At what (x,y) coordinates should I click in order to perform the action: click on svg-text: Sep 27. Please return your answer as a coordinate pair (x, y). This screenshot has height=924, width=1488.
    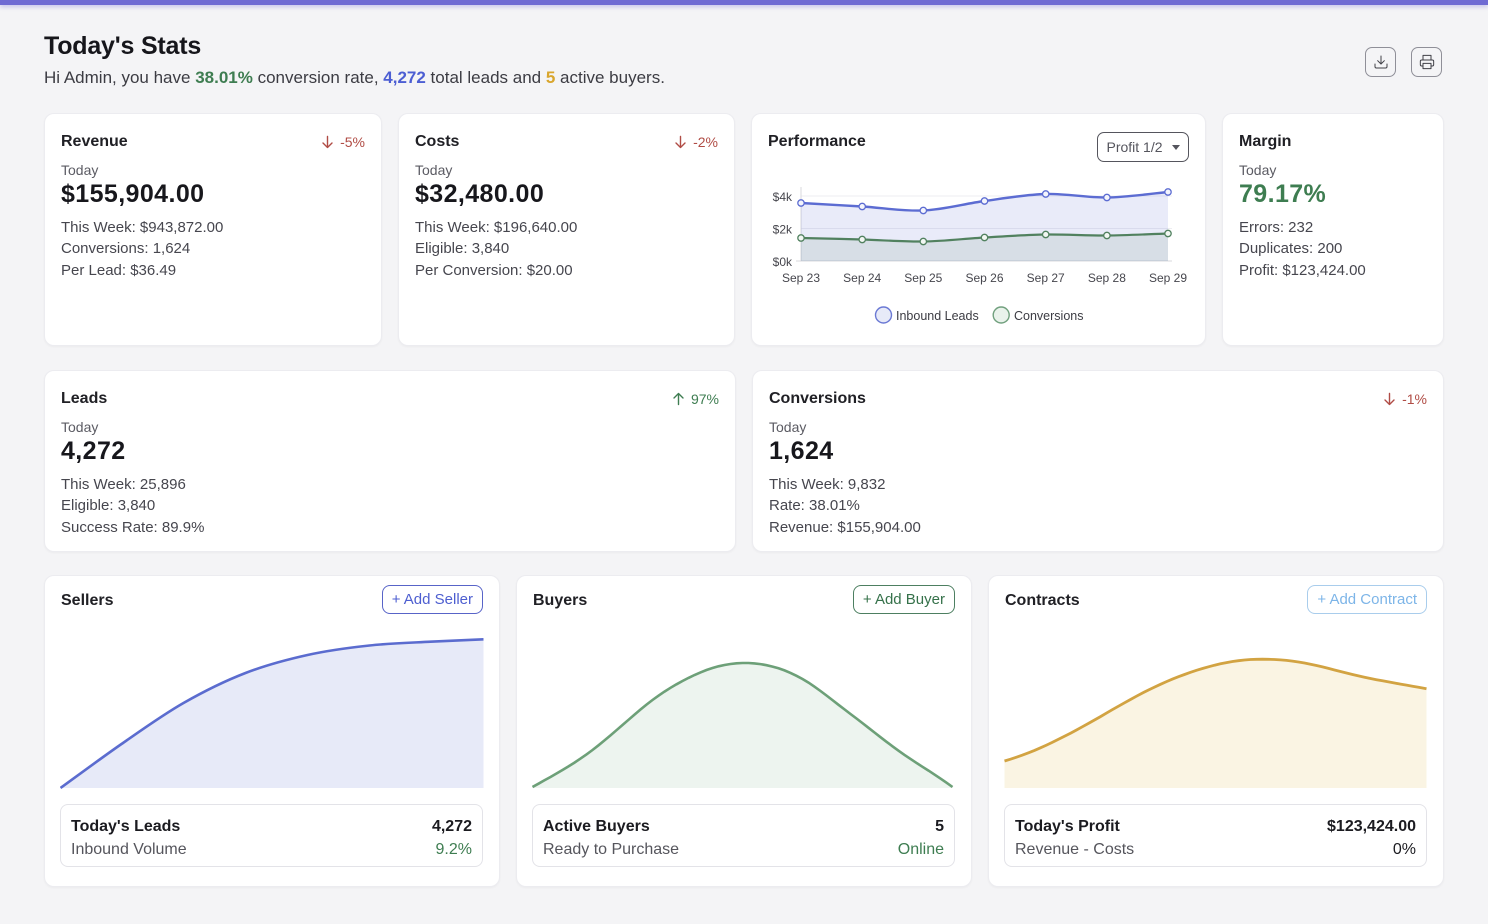
    Looking at the image, I should click on (1046, 278).